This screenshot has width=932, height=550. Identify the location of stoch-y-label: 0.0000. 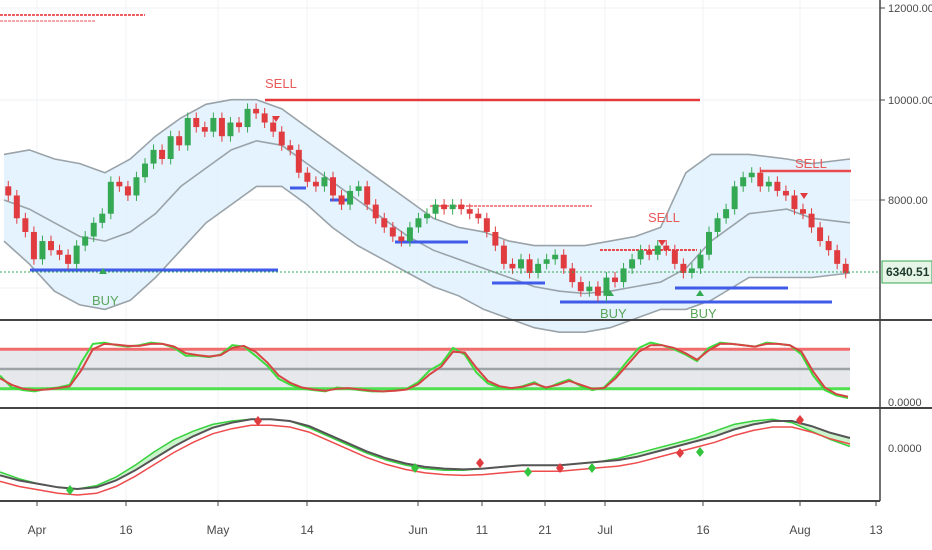
(905, 403).